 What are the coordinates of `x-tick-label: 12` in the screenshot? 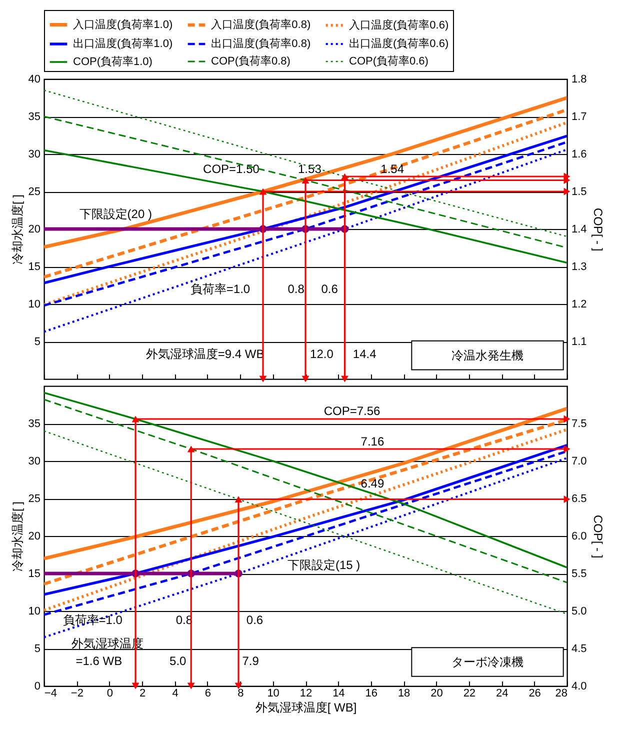 It's located at (306, 694).